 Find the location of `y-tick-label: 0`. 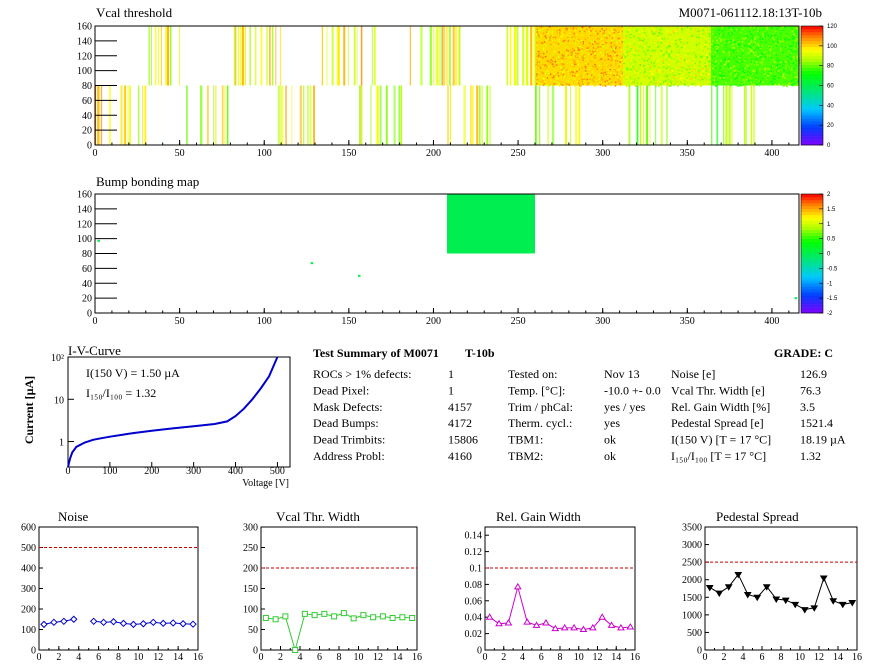

y-tick-label: 0 is located at coordinates (89, 314).